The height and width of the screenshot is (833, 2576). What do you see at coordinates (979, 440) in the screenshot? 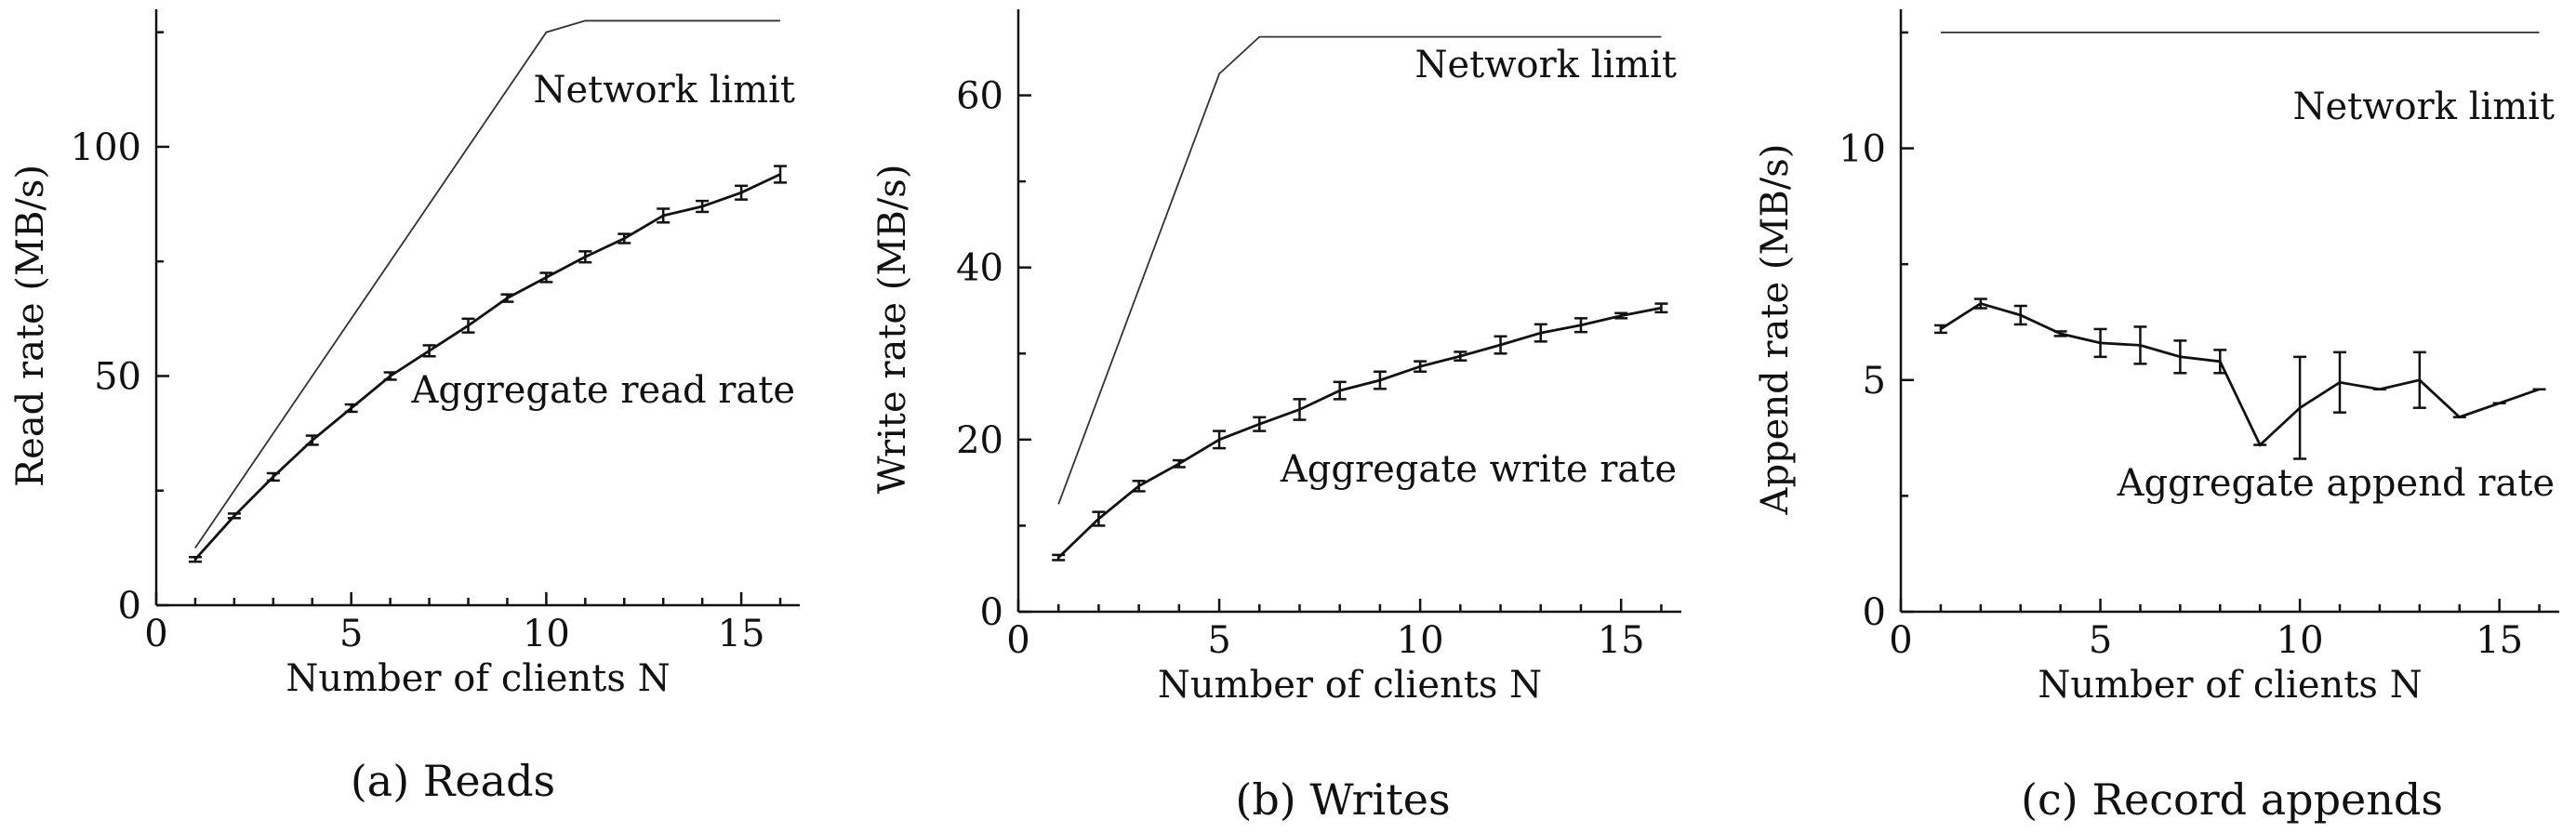
I see `y-tick-label: 20` at bounding box center [979, 440].